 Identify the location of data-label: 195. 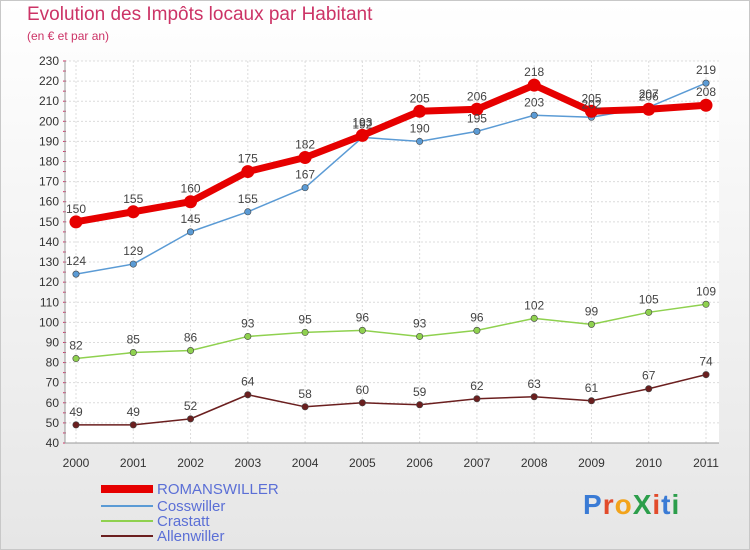
(477, 118).